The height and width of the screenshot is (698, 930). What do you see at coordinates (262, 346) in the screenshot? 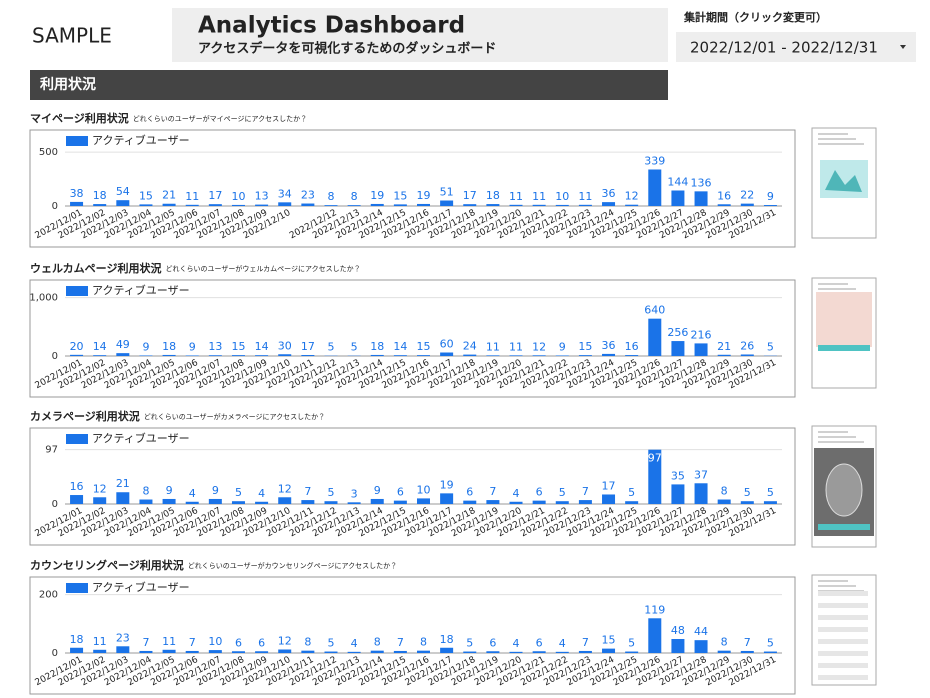
I see `value-label: 14` at bounding box center [262, 346].